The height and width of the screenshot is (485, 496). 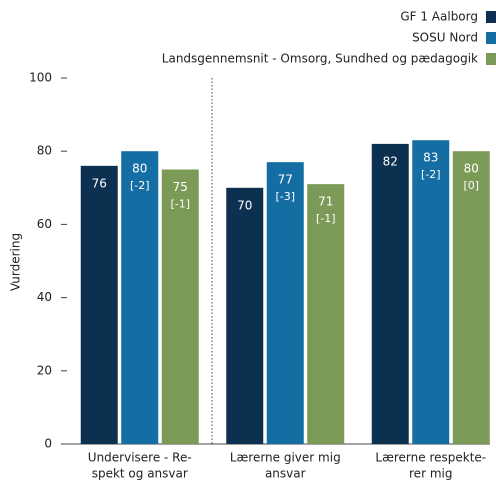 I want to click on value-label: 82, so click(x=390, y=161).